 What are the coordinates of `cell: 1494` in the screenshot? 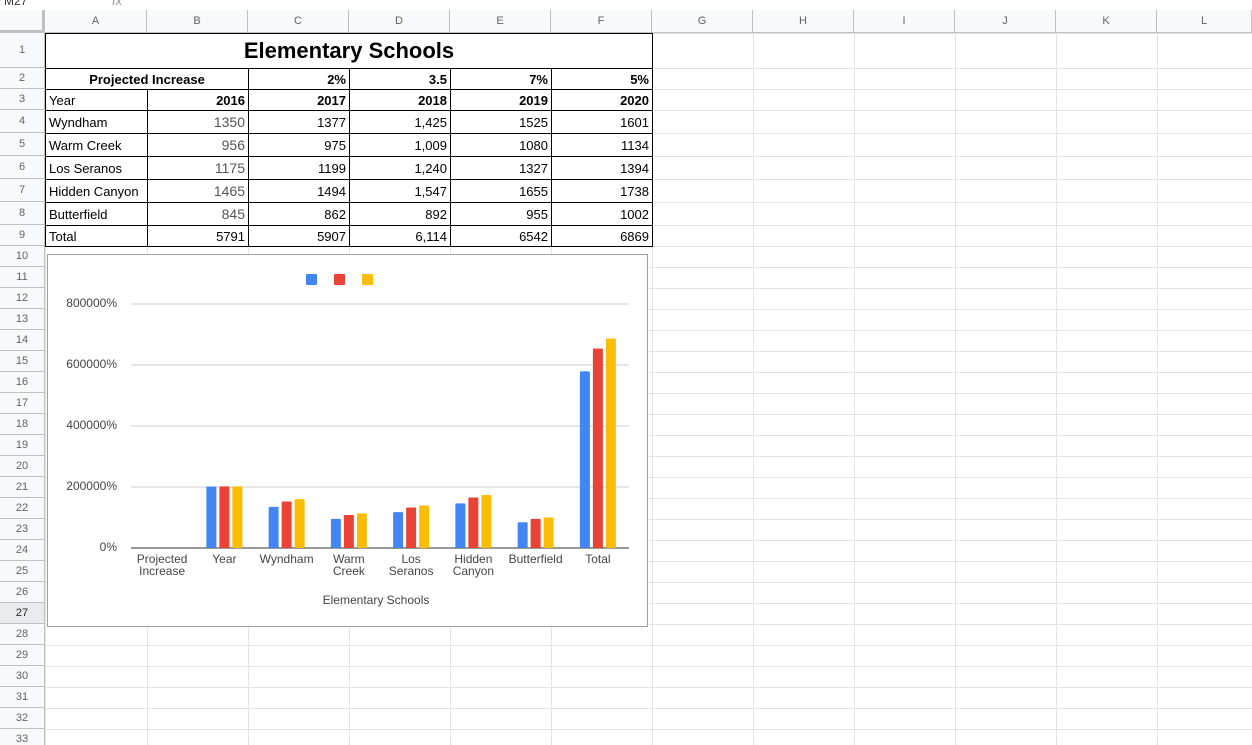 It's located at (299, 191).